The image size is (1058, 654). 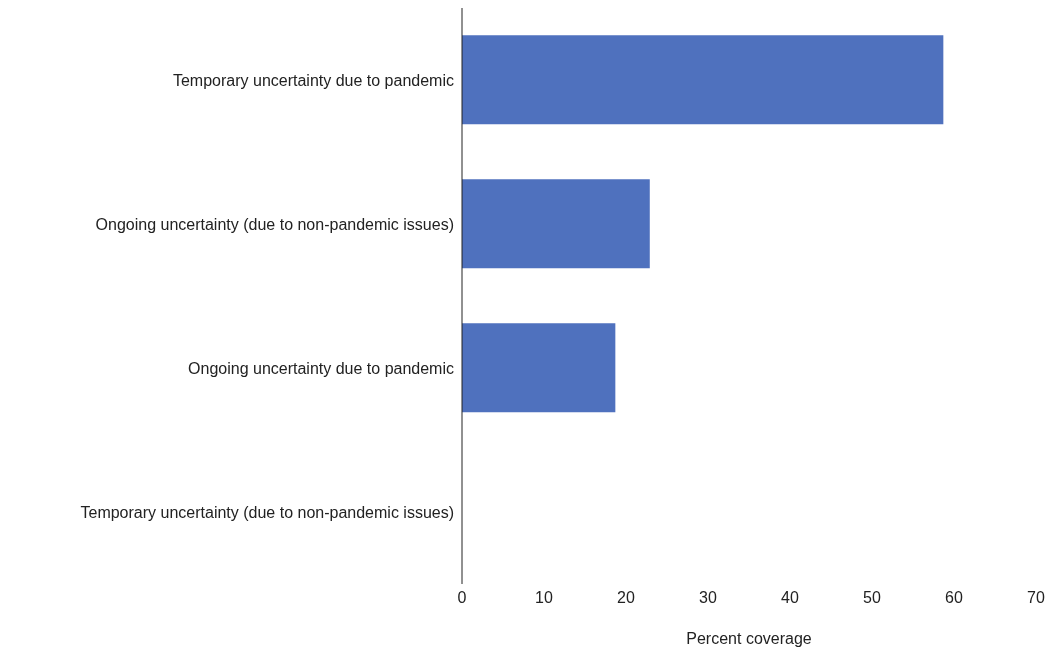 I want to click on x-tick-label: 10, so click(x=544, y=598).